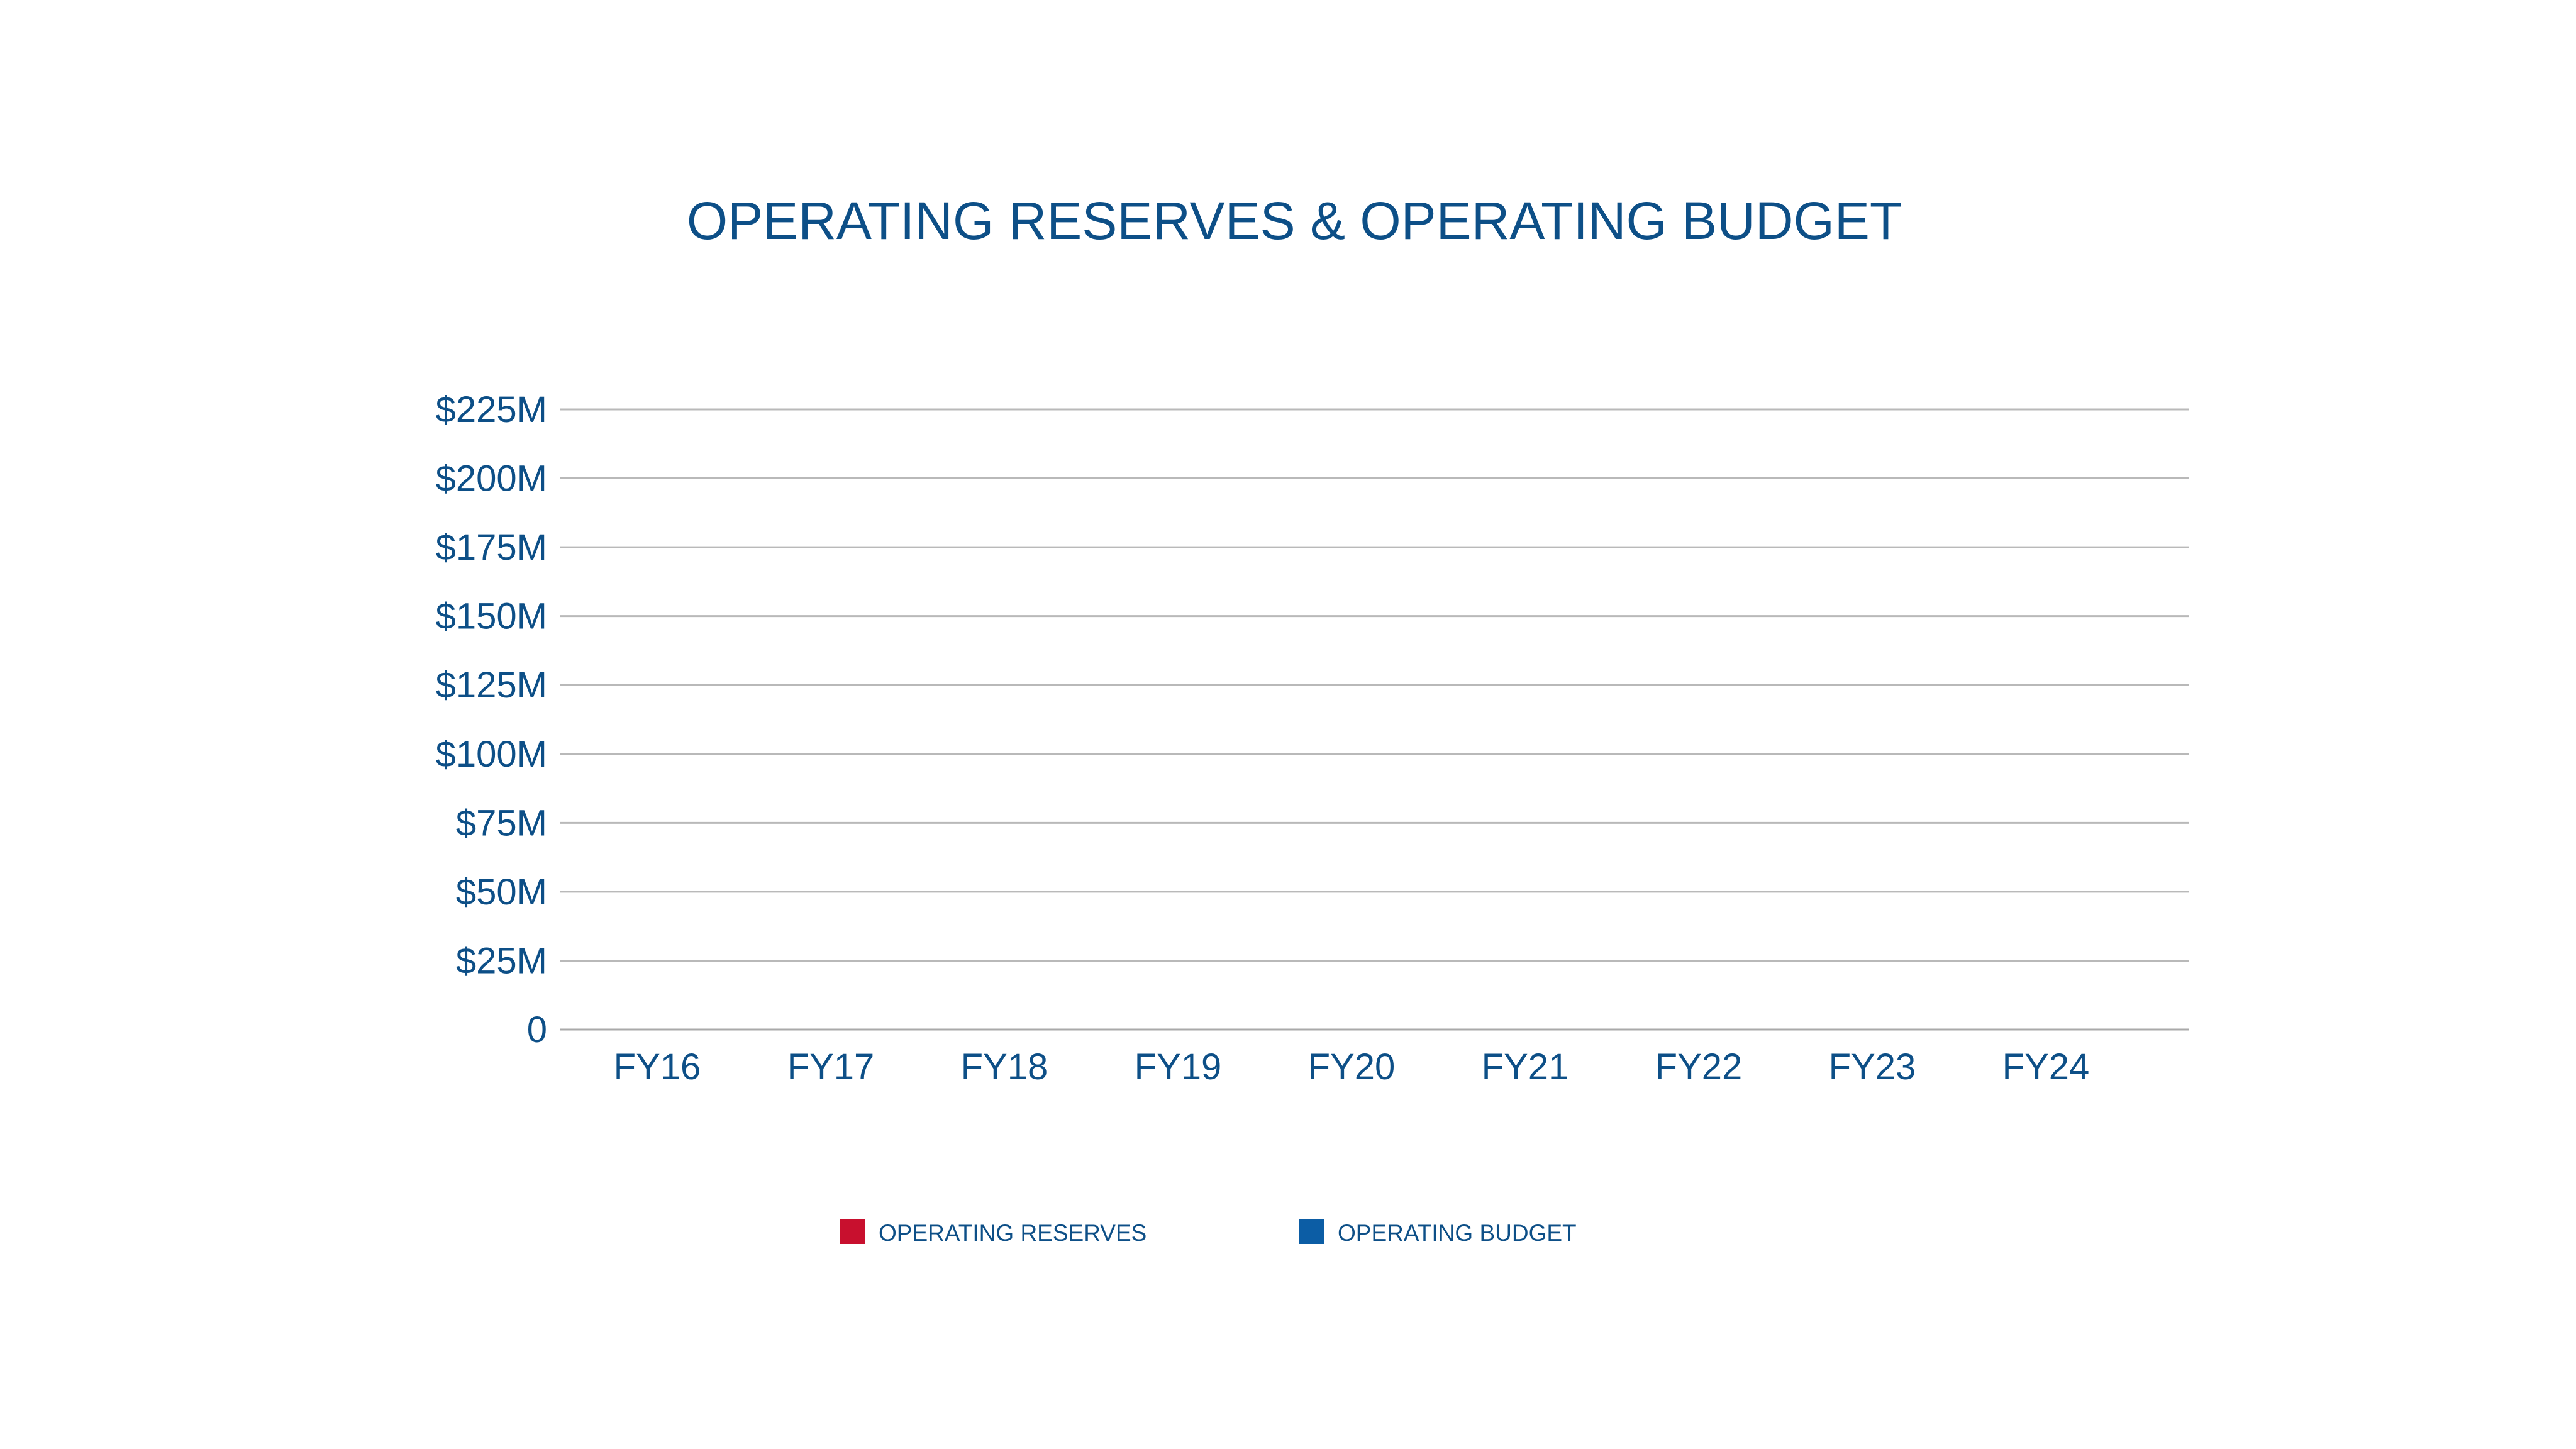 The width and height of the screenshot is (2576, 1449). I want to click on x-tick-label: FY19, so click(1178, 1066).